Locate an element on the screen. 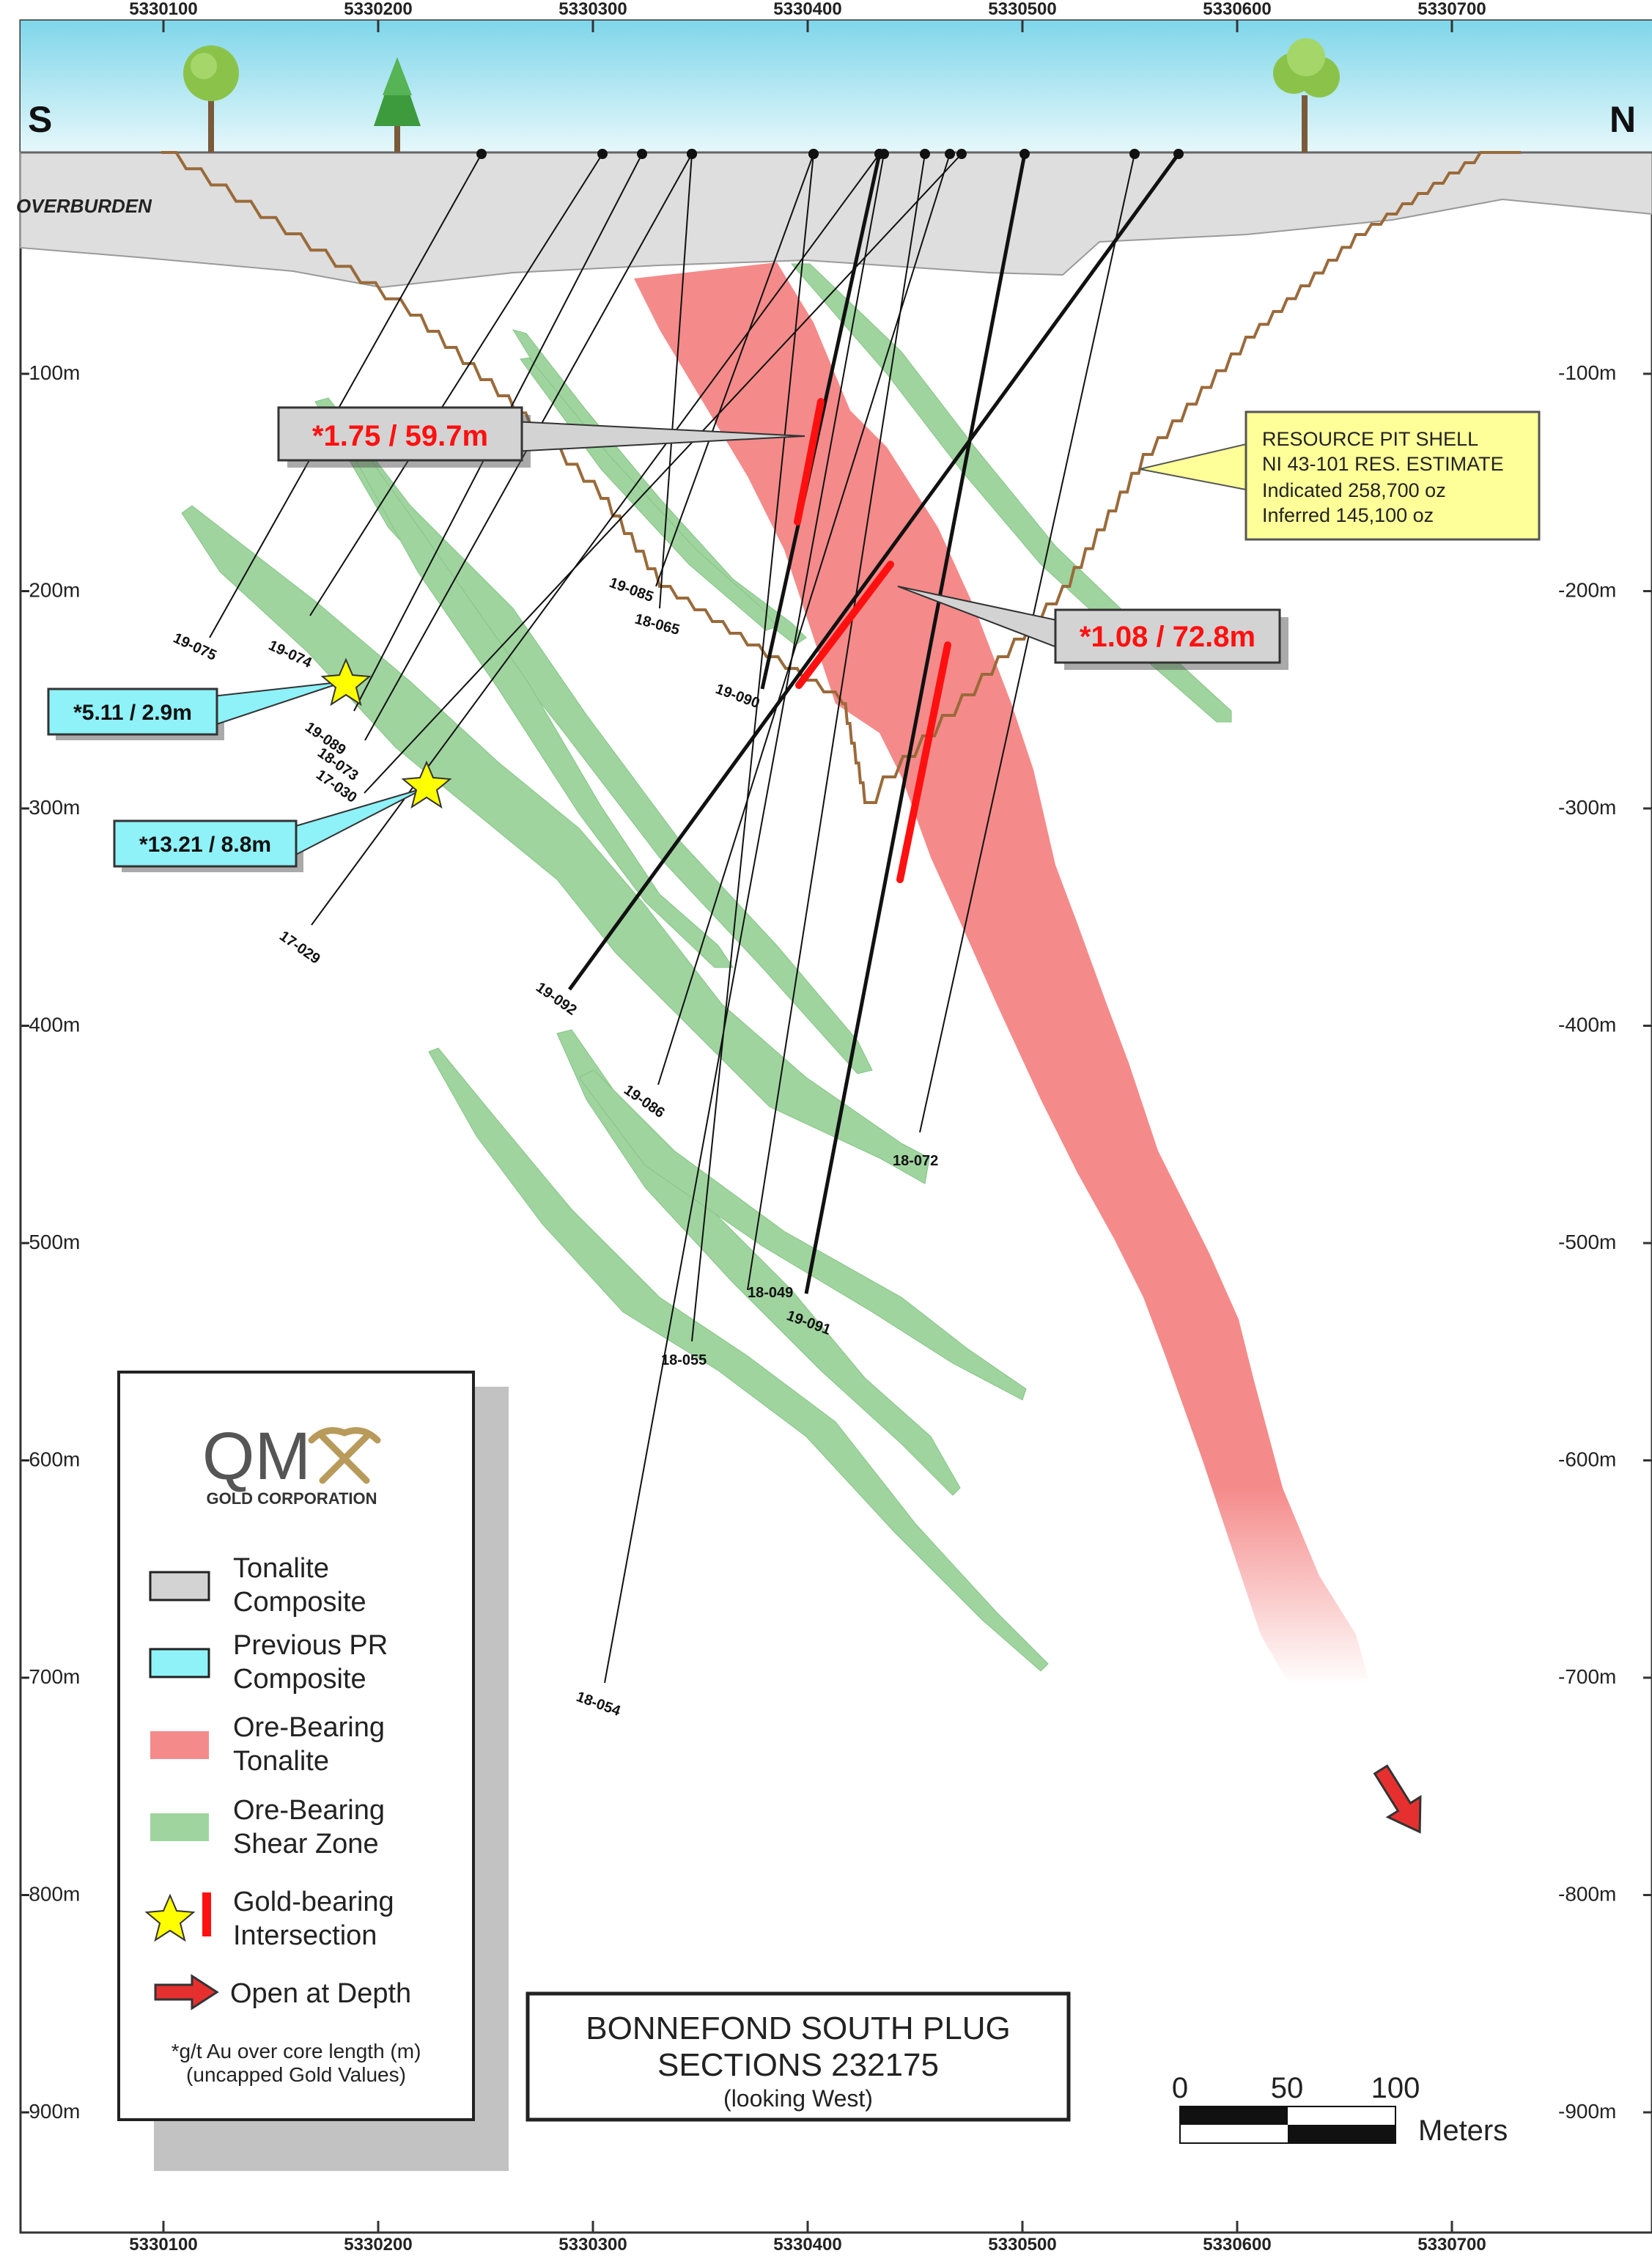 The height and width of the screenshot is (2256, 1652). intersection-callout-3: *5.11 / 2.9m is located at coordinates (196, 710).